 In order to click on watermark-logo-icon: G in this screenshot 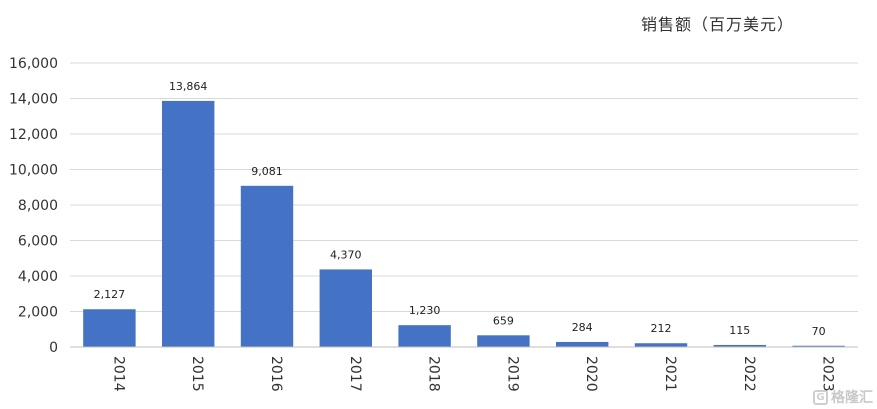, I will do `click(820, 397)`.